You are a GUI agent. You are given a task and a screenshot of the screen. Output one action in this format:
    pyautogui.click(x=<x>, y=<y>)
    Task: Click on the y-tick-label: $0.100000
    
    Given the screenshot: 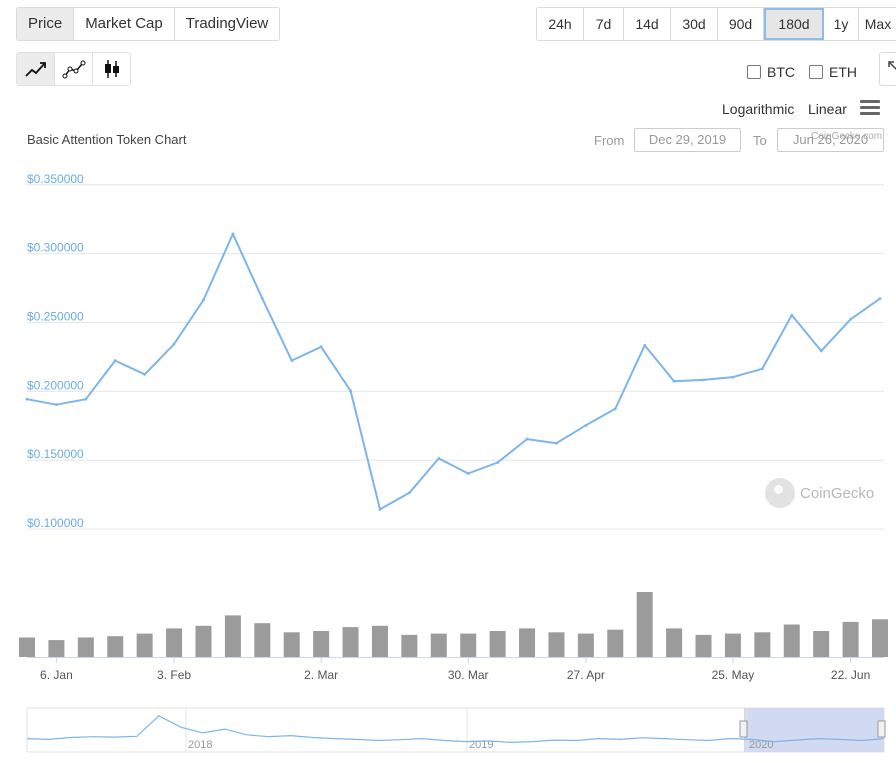 What is the action you would take?
    pyautogui.click(x=55, y=523)
    